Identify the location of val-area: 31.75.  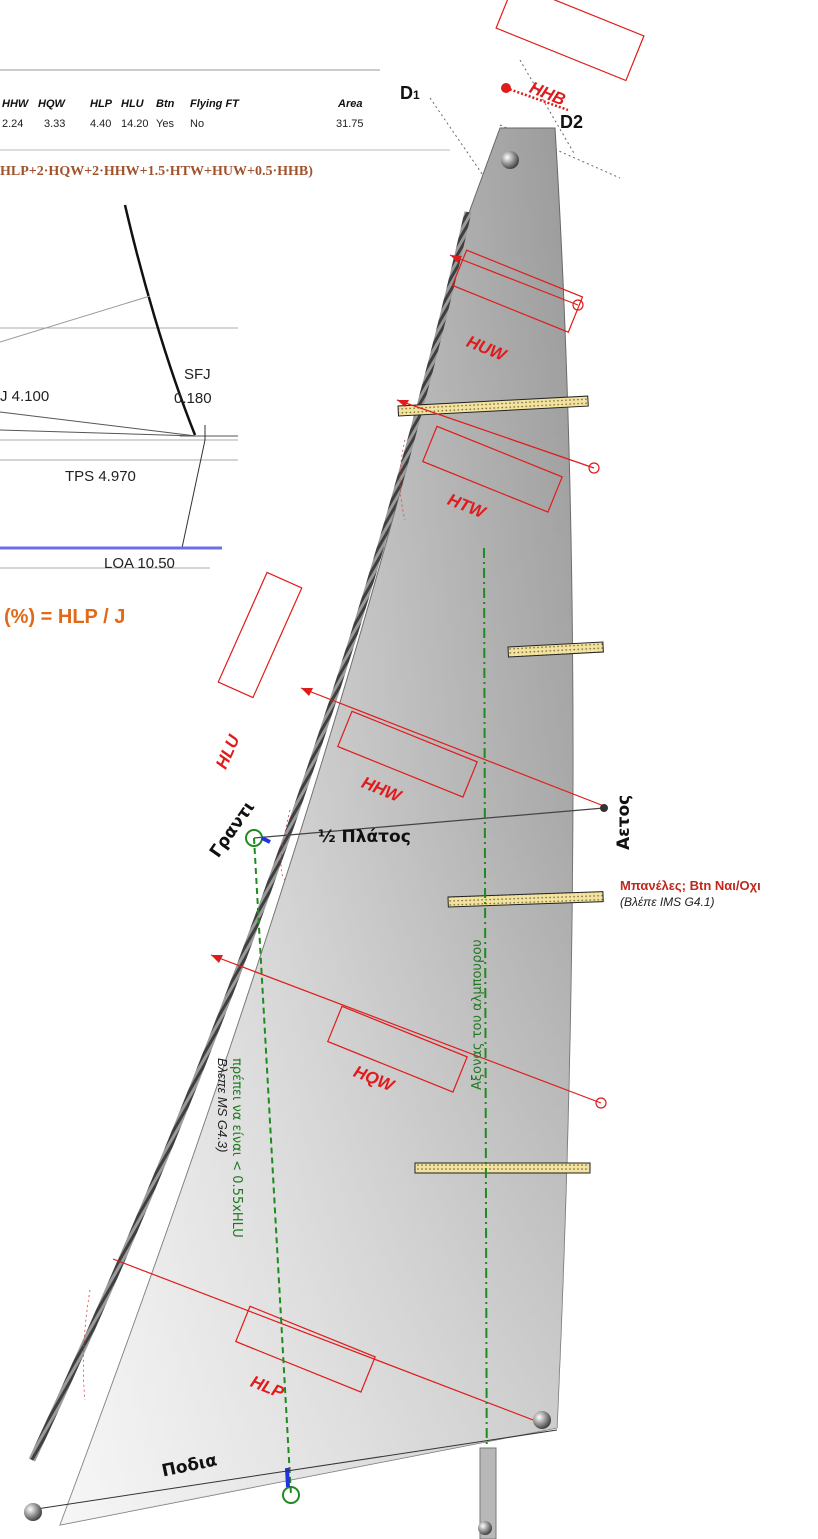
(350, 124).